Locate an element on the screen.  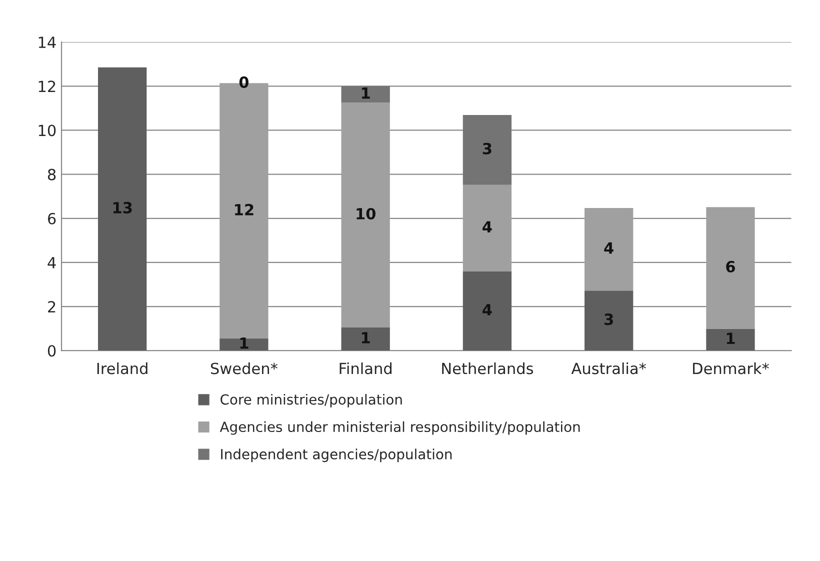
y-tick-label: 4 is located at coordinates (52, 262).